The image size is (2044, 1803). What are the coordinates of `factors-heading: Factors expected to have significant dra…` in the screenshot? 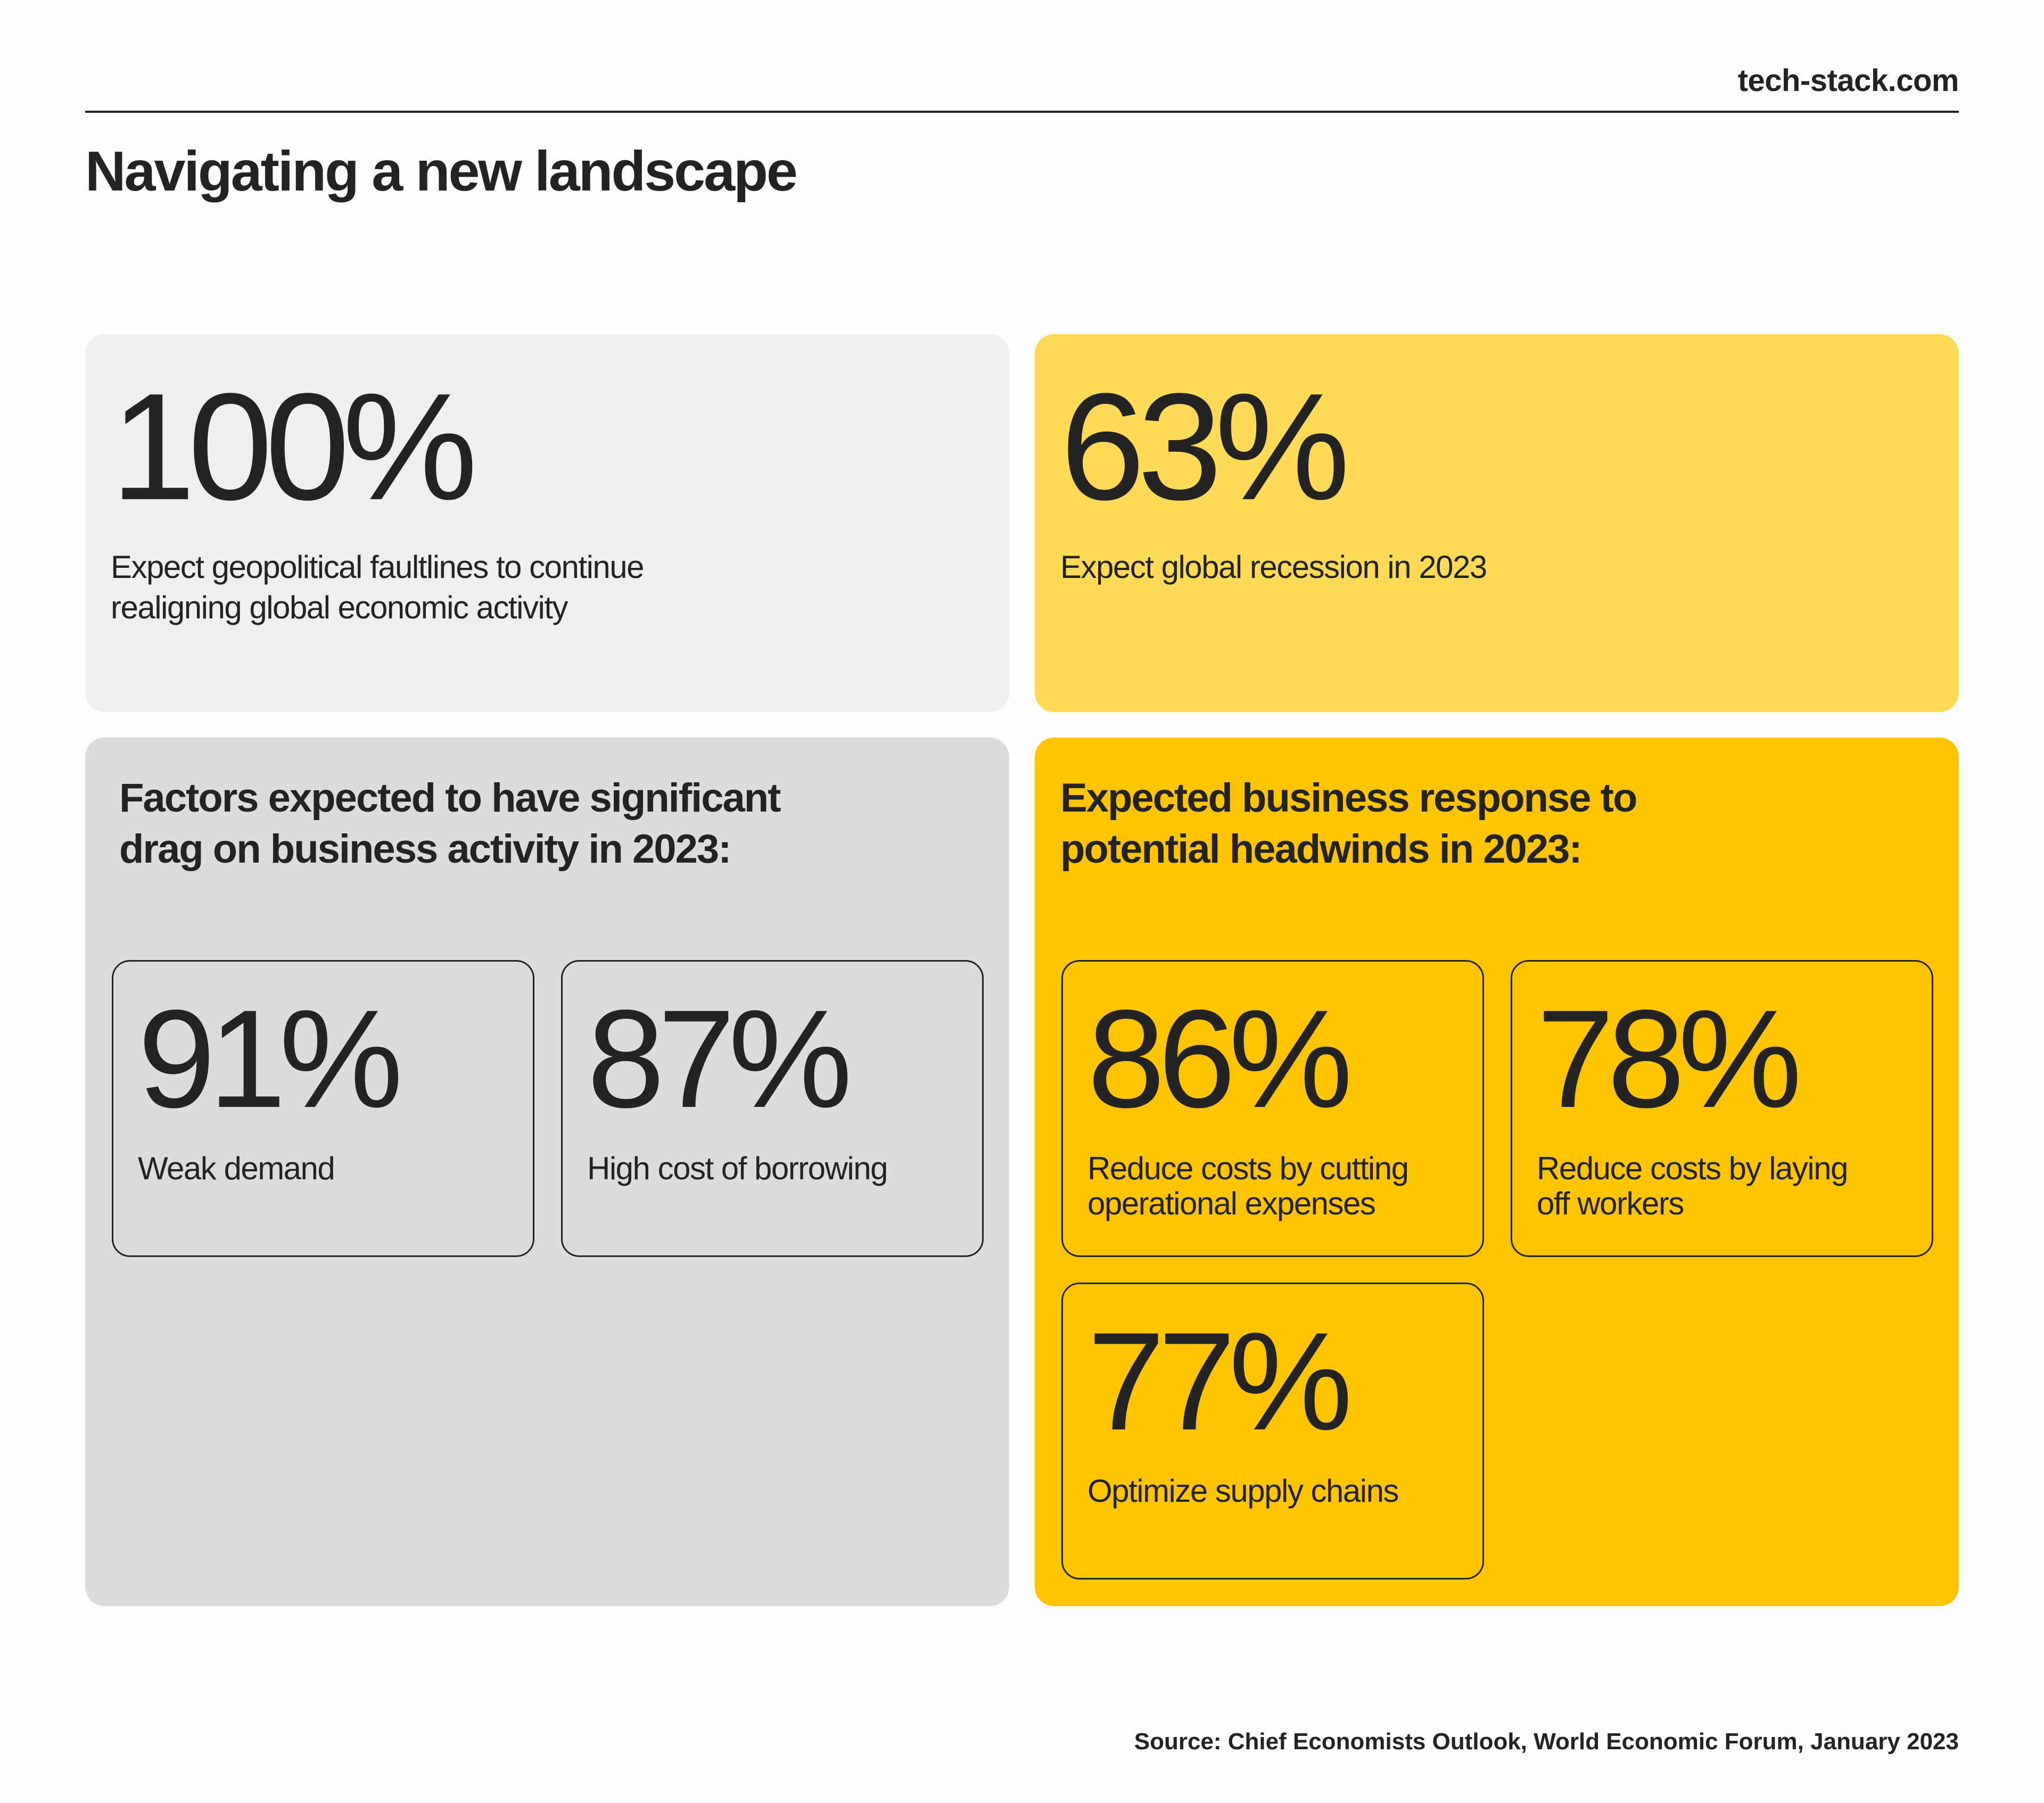 It's located at (450, 824).